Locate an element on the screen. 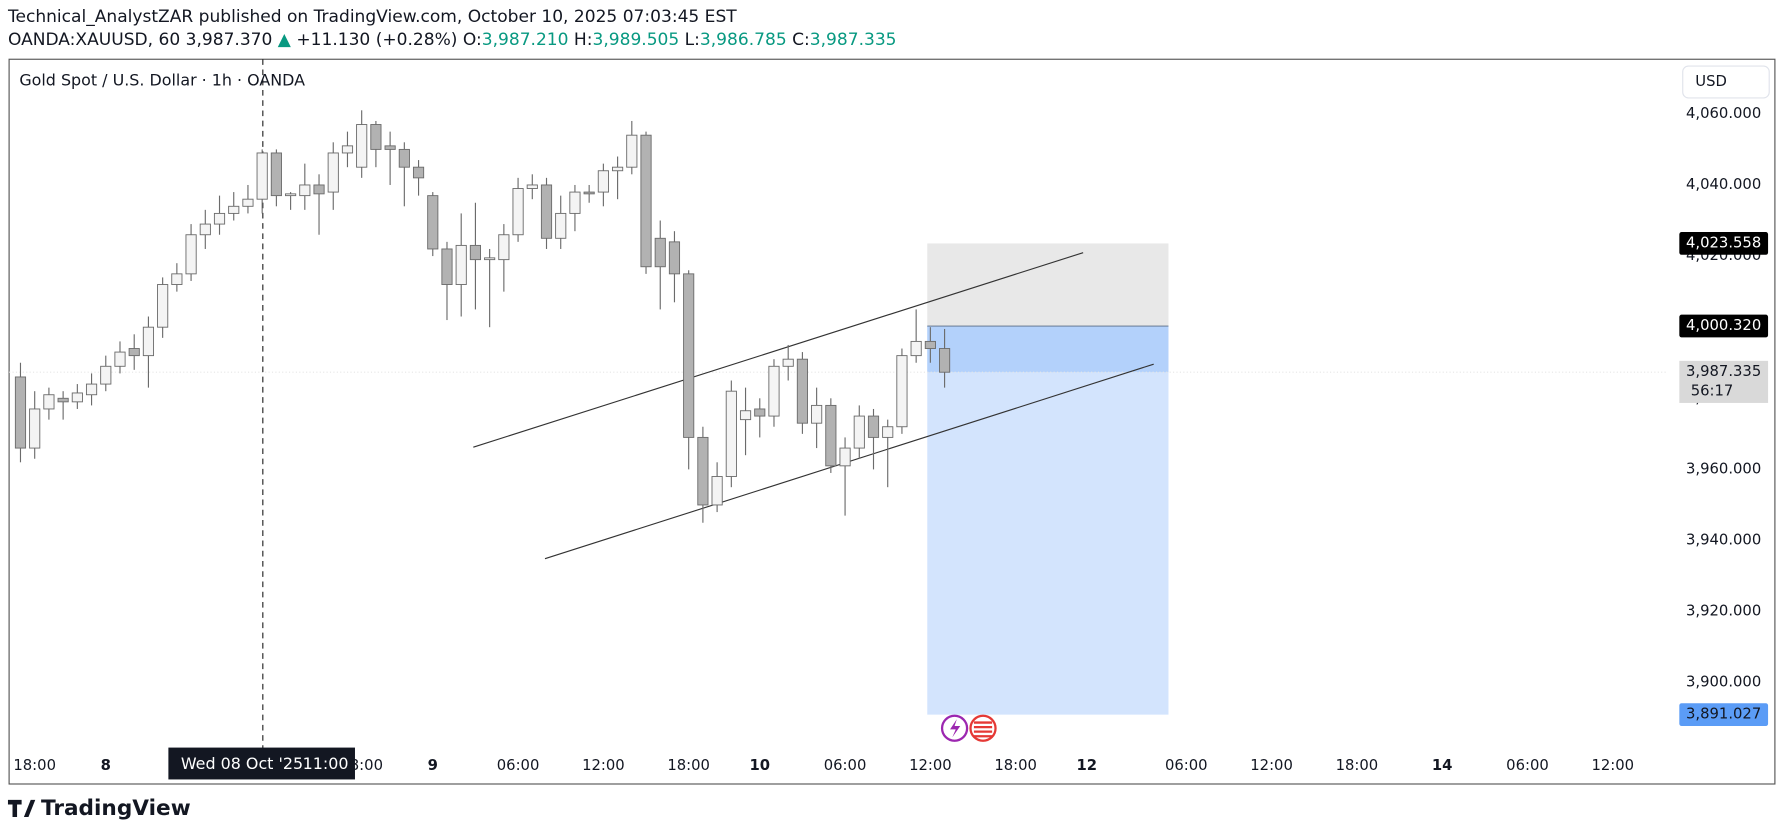 This screenshot has width=1784, height=833. flag-stripes is located at coordinates (983, 729).